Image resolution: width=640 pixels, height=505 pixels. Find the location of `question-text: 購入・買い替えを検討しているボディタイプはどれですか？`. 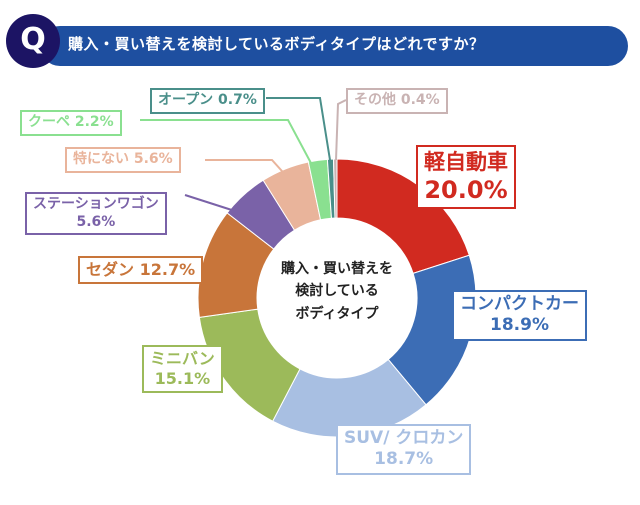

question-text: 購入・買い替えを検討しているボディタイプはどれですか？ is located at coordinates (276, 44).